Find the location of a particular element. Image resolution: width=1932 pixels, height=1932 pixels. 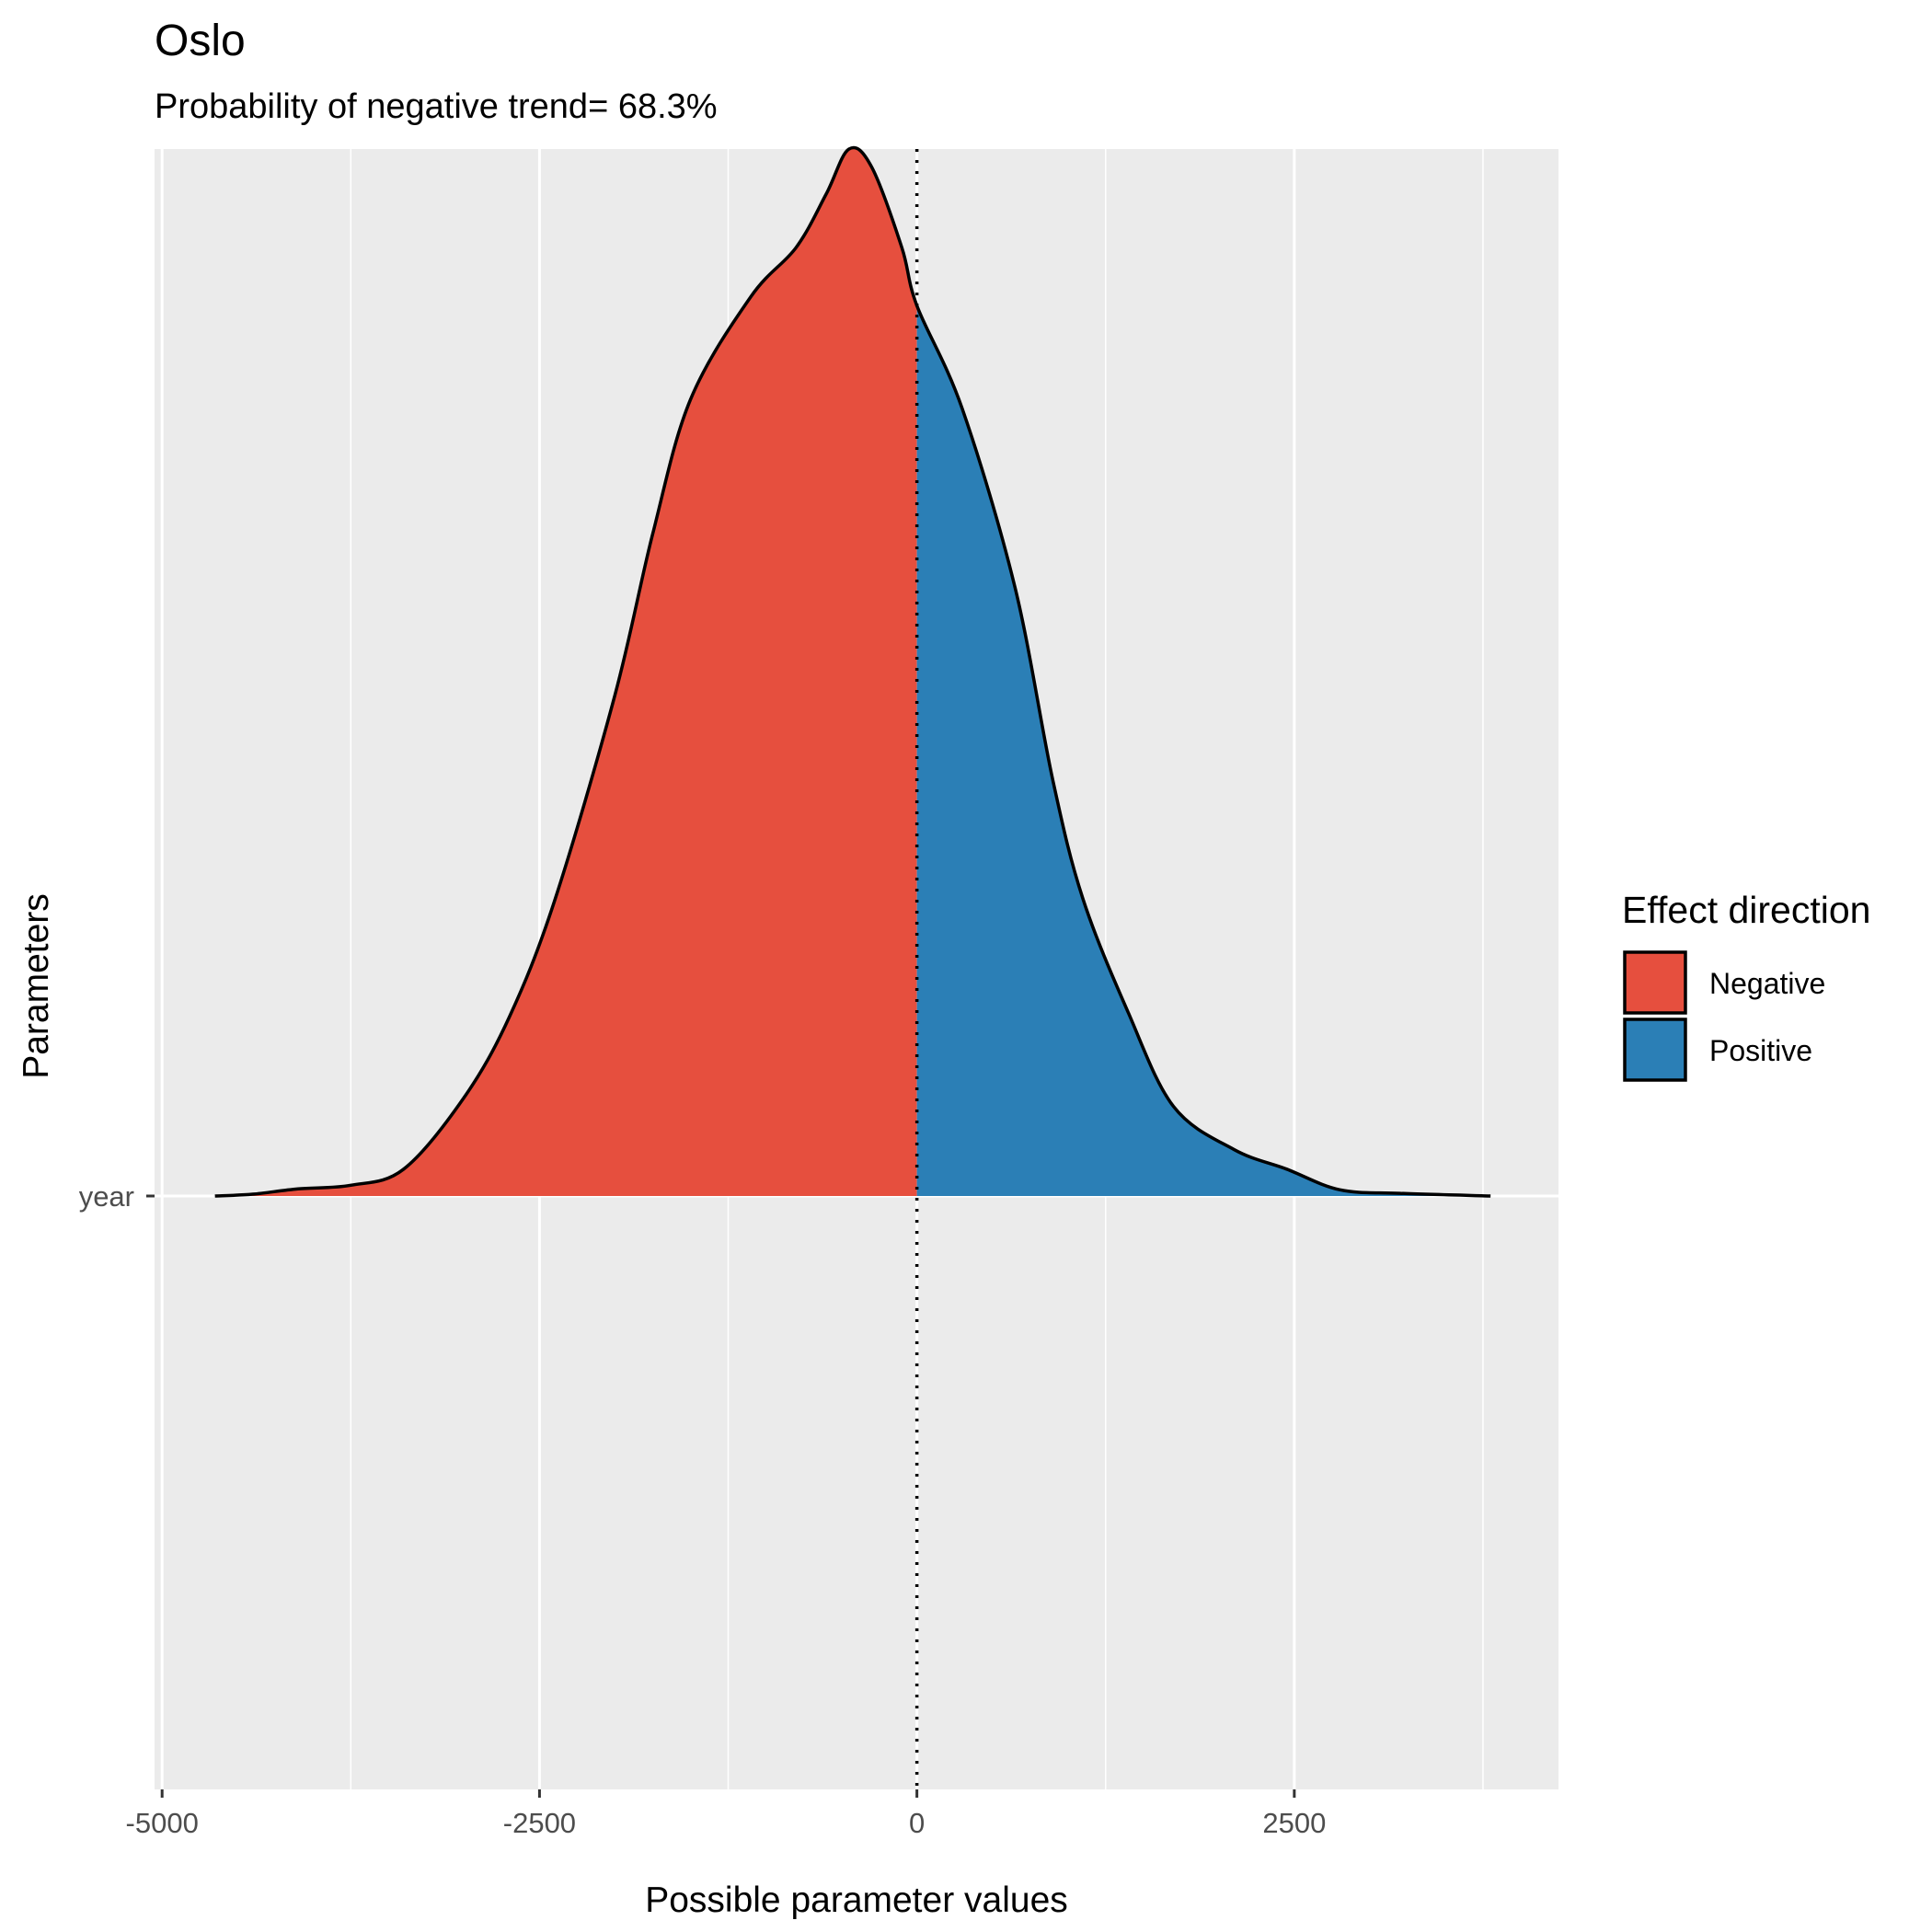

legend-title: Effect direction is located at coordinates (1746, 910).